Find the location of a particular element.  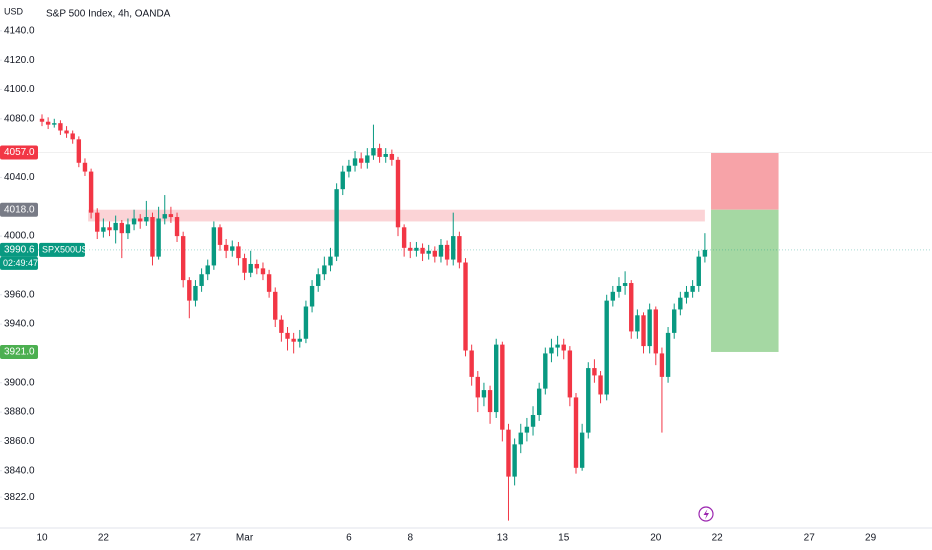

y-tick-label: 3960.0 is located at coordinates (19, 294).